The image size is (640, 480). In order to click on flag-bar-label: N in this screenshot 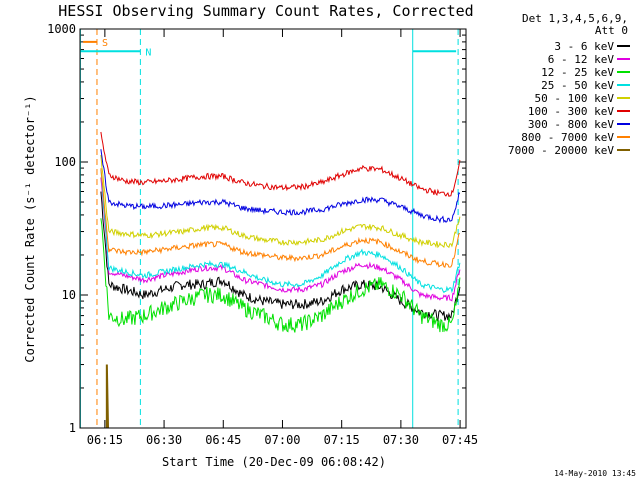, I will do `click(148, 52)`.